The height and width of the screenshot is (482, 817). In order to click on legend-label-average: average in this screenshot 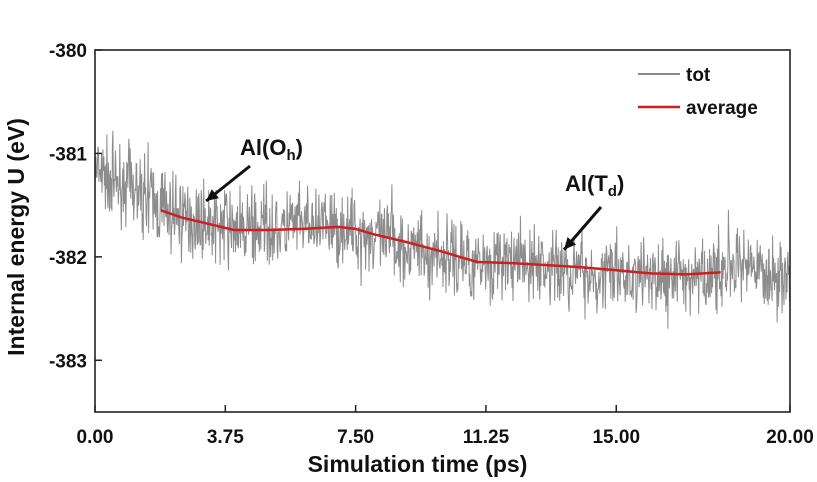, I will do `click(722, 108)`.